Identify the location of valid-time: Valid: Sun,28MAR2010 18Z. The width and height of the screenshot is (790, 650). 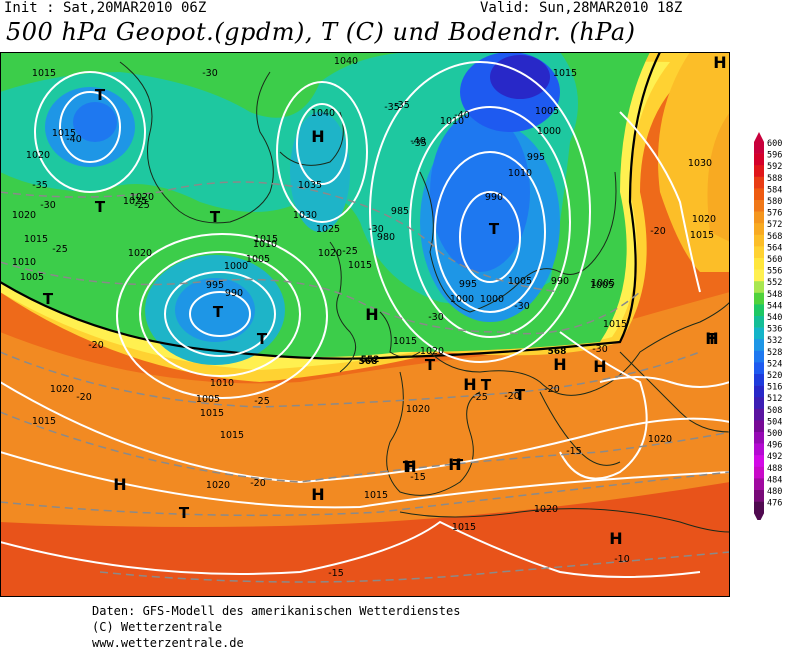
(581, 8).